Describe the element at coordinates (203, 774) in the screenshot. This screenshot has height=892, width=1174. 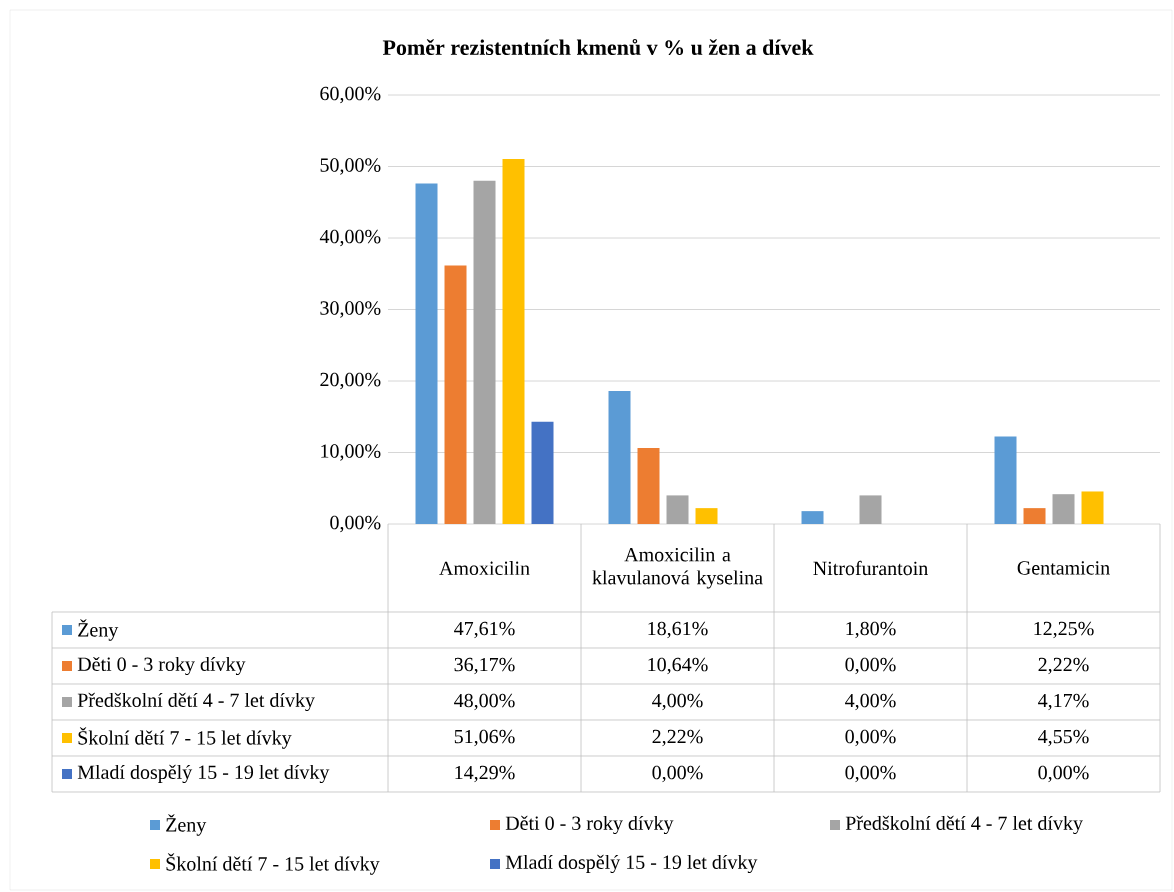
I see `legend-label: Mladí dospělý 15 - 19 let dívky` at that location.